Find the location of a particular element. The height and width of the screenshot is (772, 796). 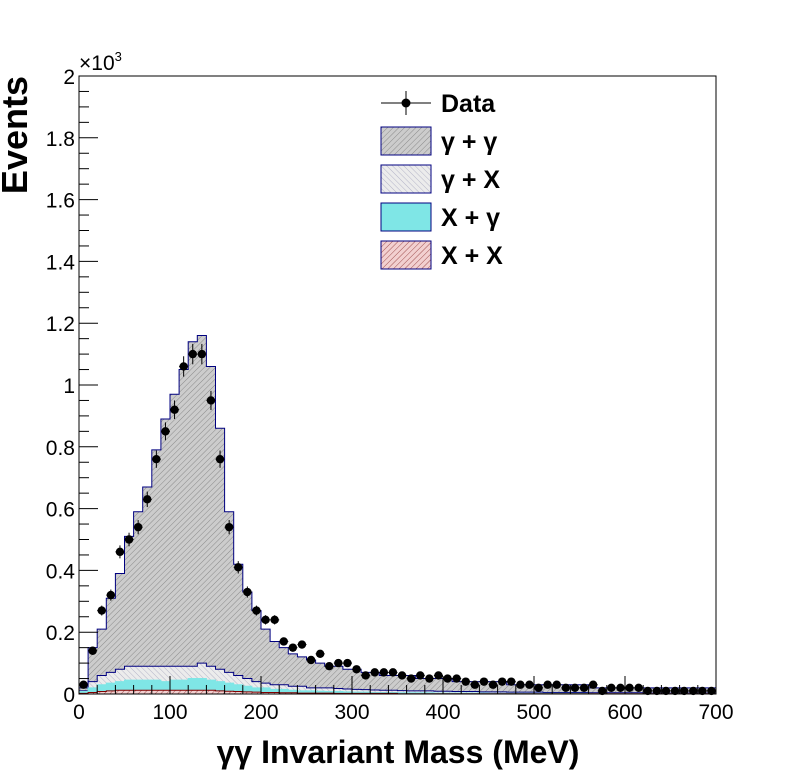

y-tick-label: 2 is located at coordinates (69, 77).